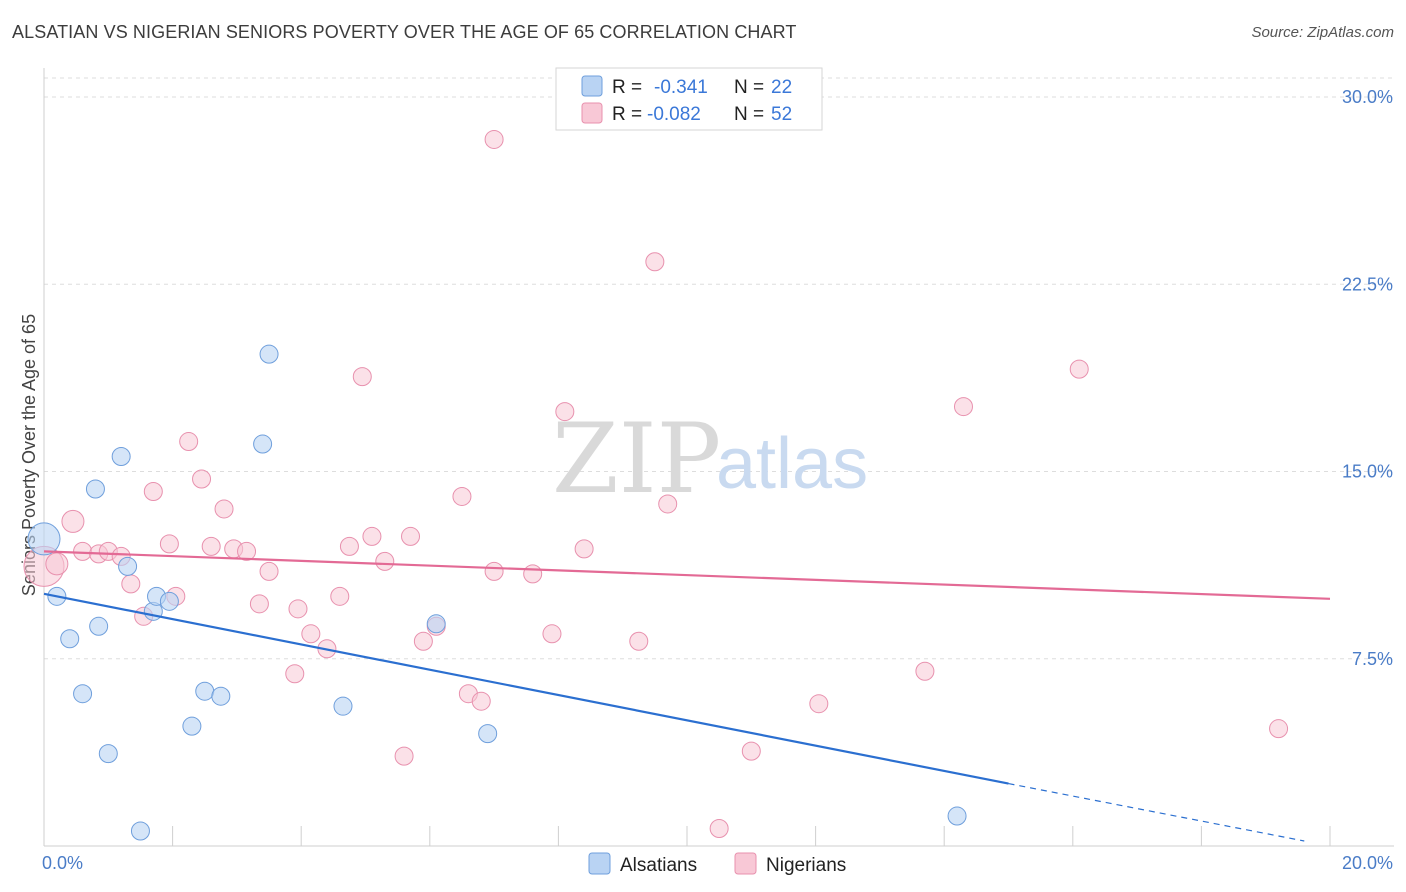 The image size is (1406, 892). What do you see at coordinates (1372, 659) in the screenshot?
I see `y-tick-label: 7.5%` at bounding box center [1372, 659].